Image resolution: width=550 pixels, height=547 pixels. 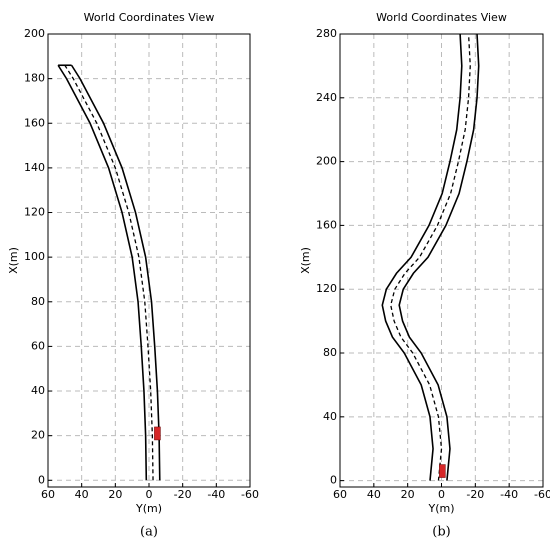 I want to click on y-tick-label: 60, so click(x=38, y=345).